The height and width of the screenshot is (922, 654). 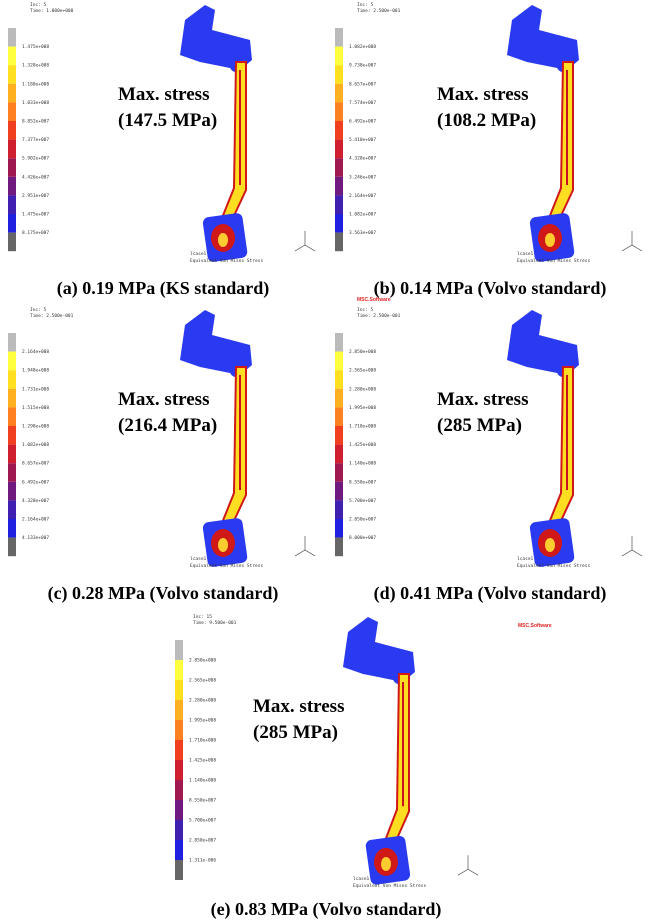 I want to click on legend-label: 8.657e+007, so click(x=35, y=464).